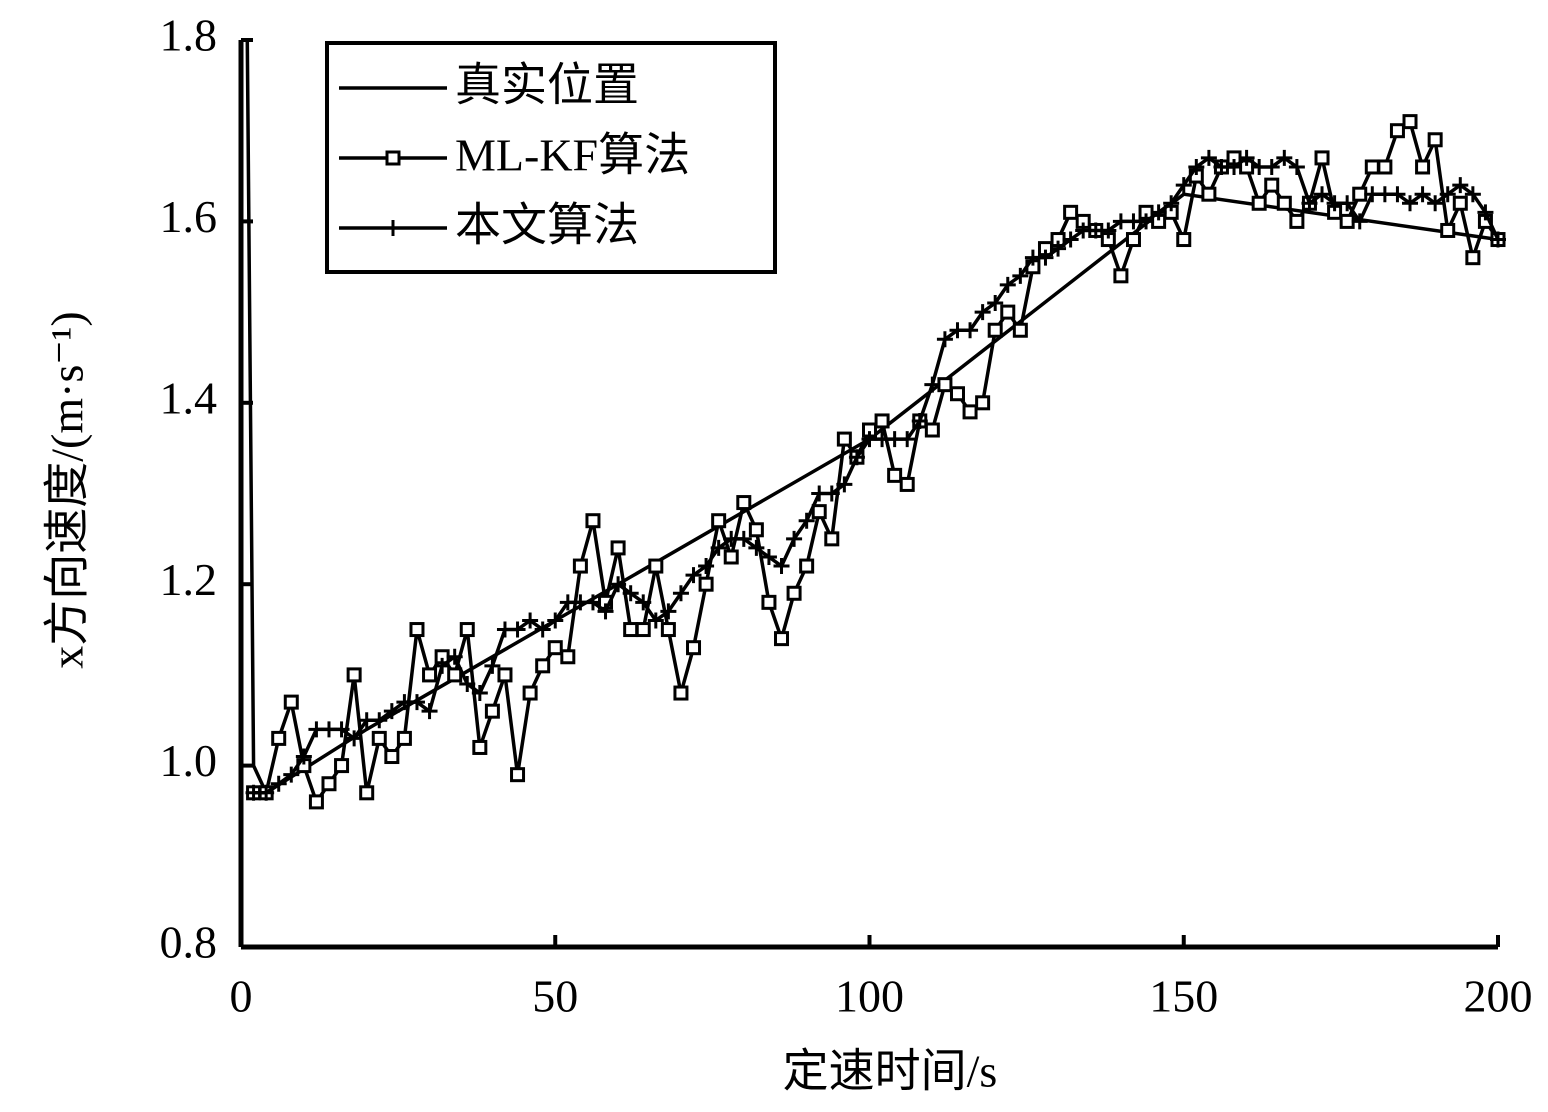 This screenshot has width=1548, height=1112. What do you see at coordinates (189, 216) in the screenshot?
I see `y-tick-label: 1.6` at bounding box center [189, 216].